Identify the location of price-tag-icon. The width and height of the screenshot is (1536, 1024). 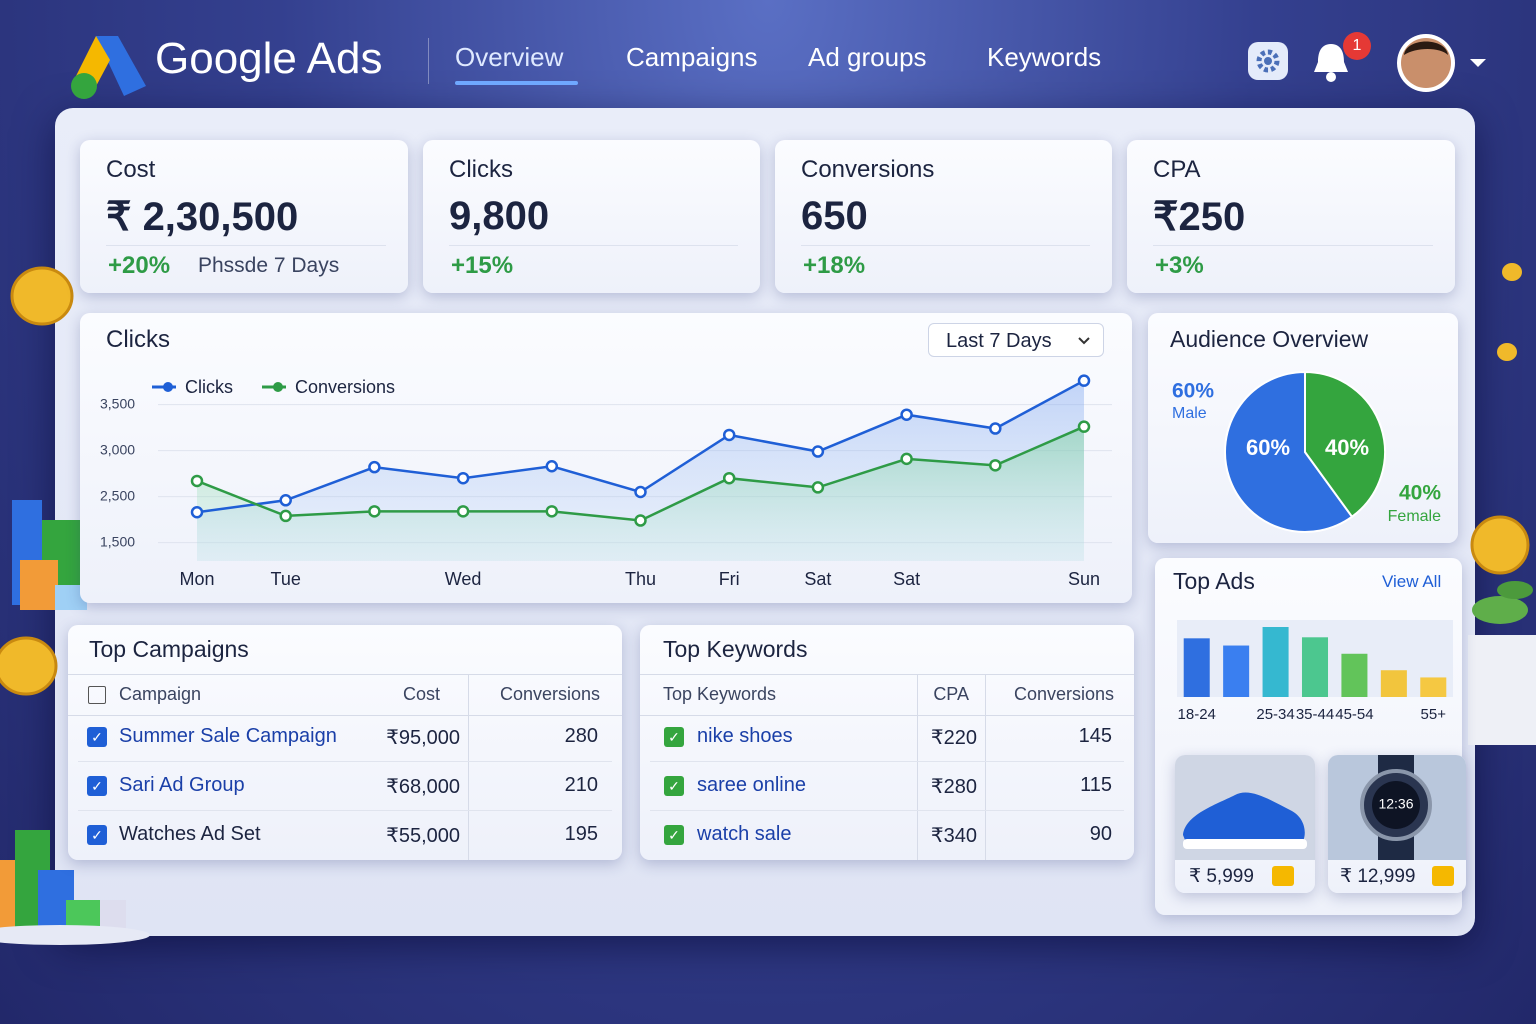
(1443, 876).